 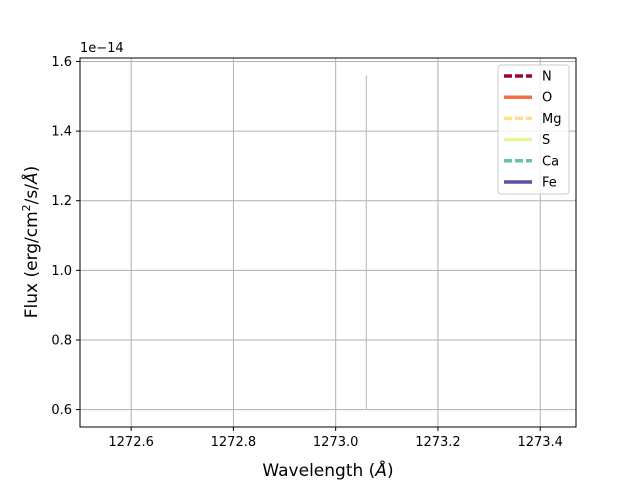 What do you see at coordinates (551, 119) in the screenshot?
I see `legend-label: Mg` at bounding box center [551, 119].